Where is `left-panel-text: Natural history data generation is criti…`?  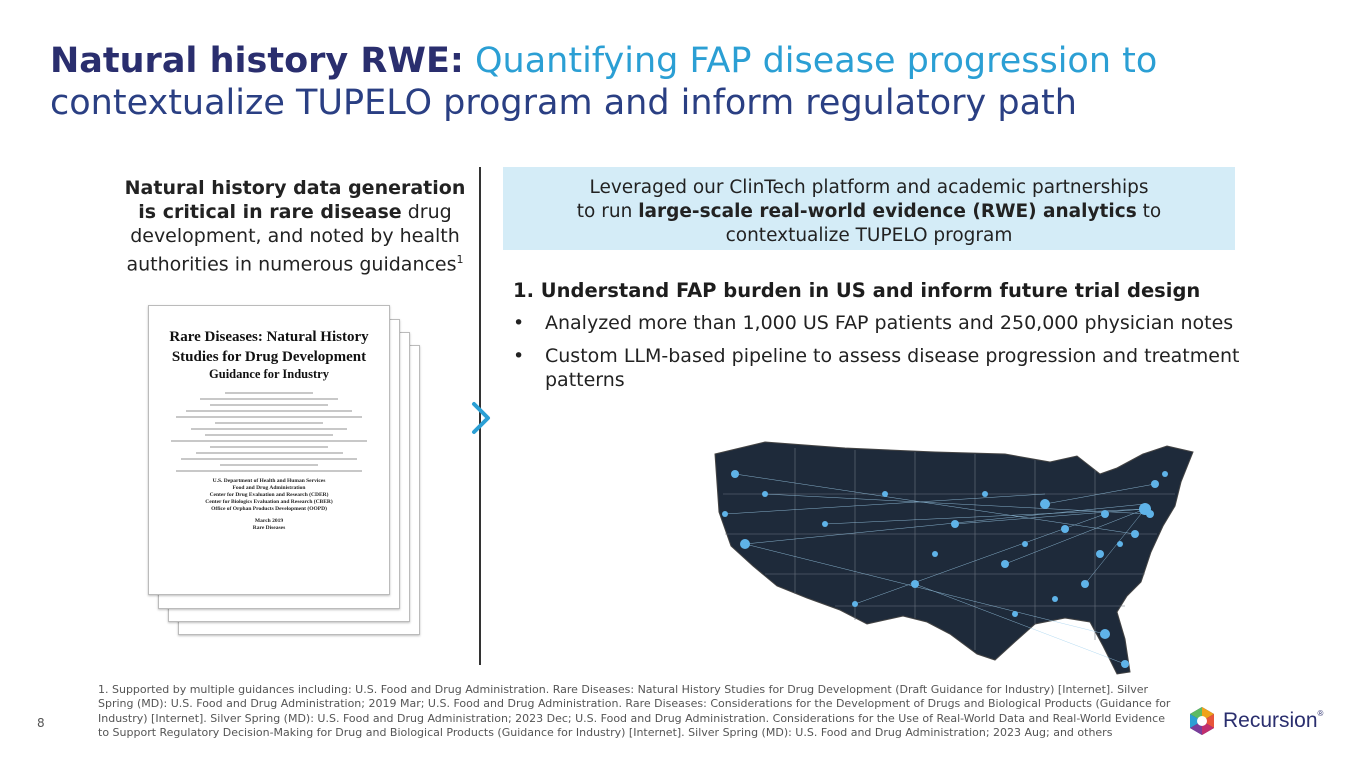 left-panel-text: Natural history data generation is criti… is located at coordinates (295, 226).